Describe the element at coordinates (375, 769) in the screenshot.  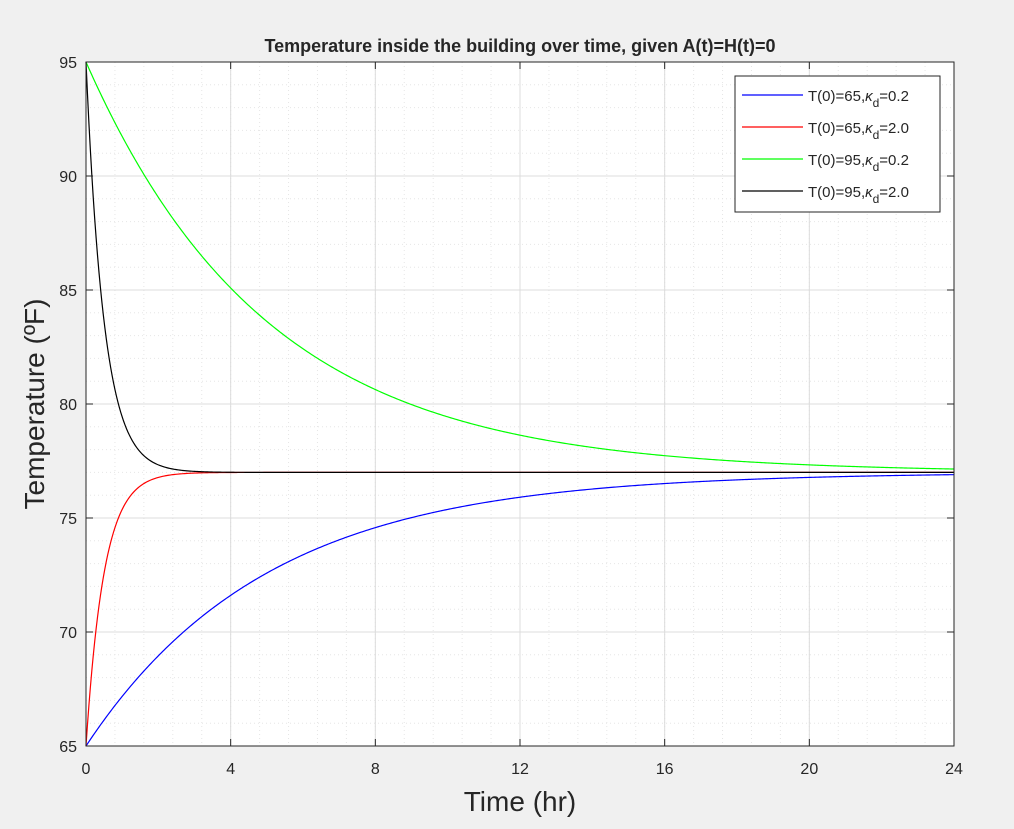
I see `x-tick-label: 8` at that location.